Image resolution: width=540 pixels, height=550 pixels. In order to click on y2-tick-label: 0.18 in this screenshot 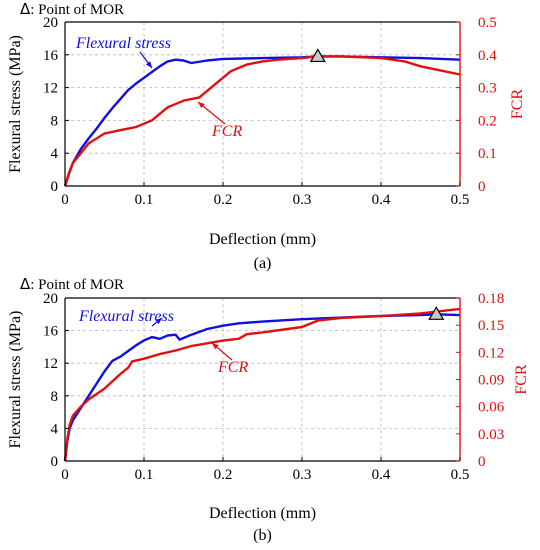, I will do `click(491, 299)`.